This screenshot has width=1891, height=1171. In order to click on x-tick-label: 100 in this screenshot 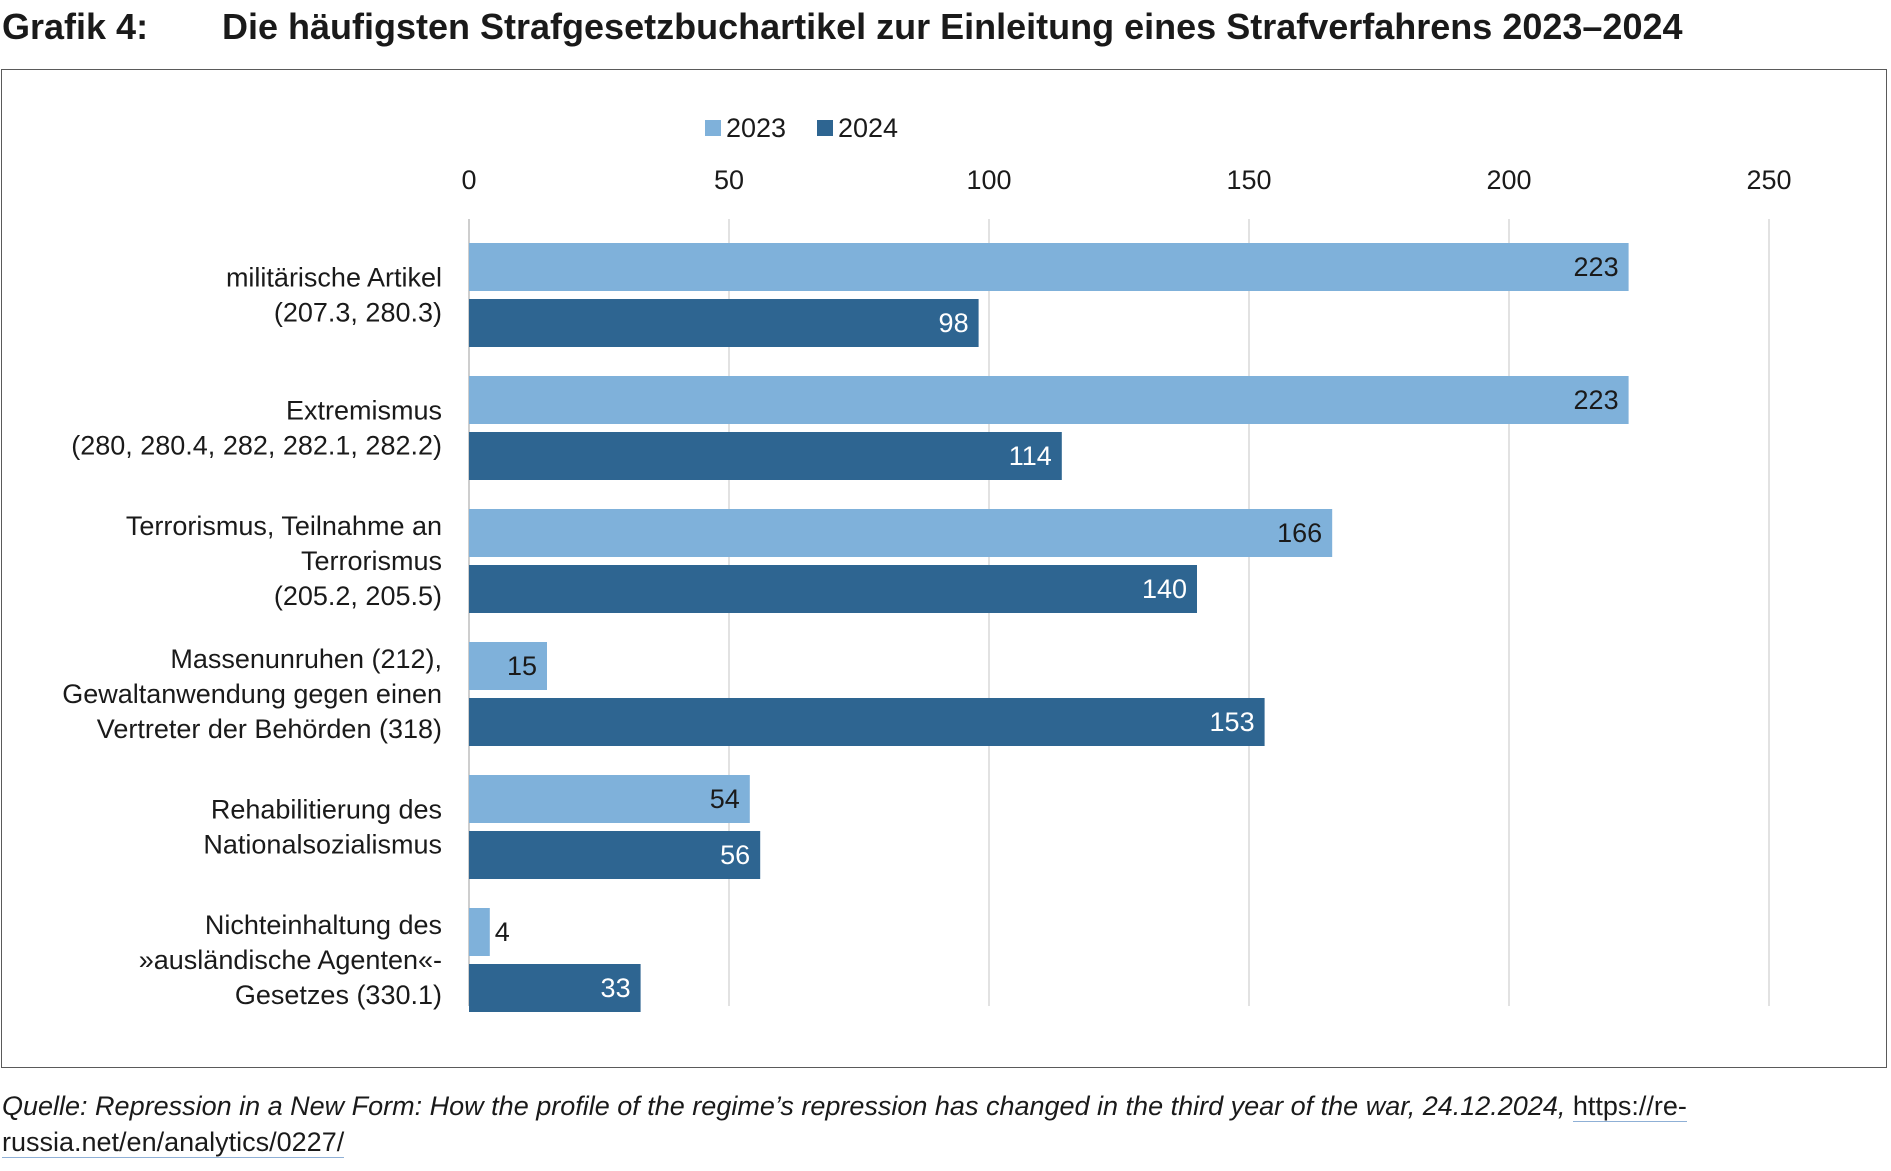, I will do `click(988, 180)`.